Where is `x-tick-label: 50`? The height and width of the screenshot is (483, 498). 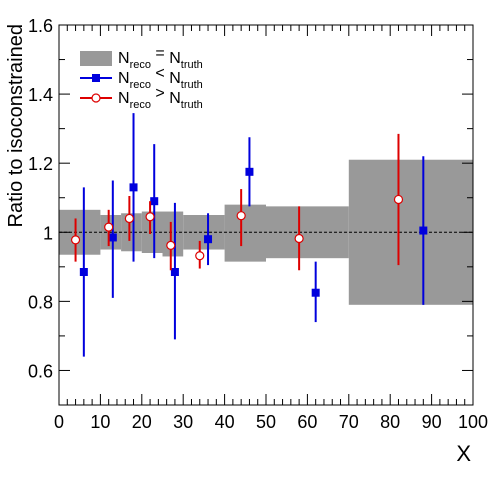
x-tick-label: 50 is located at coordinates (266, 422).